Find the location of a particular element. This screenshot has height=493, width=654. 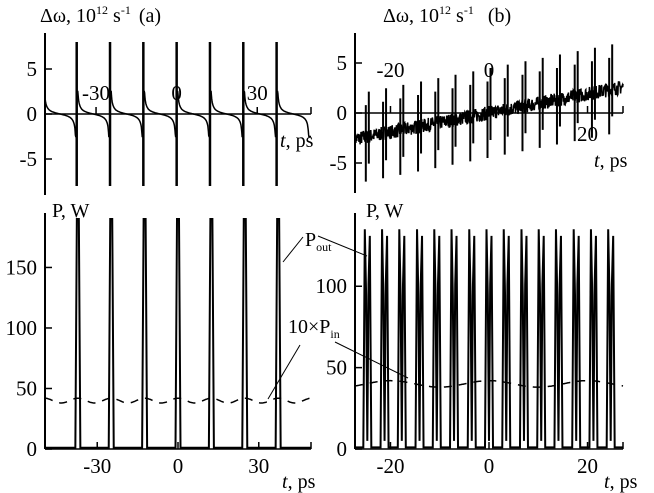

annotation-pout: Pout is located at coordinates (318, 241).